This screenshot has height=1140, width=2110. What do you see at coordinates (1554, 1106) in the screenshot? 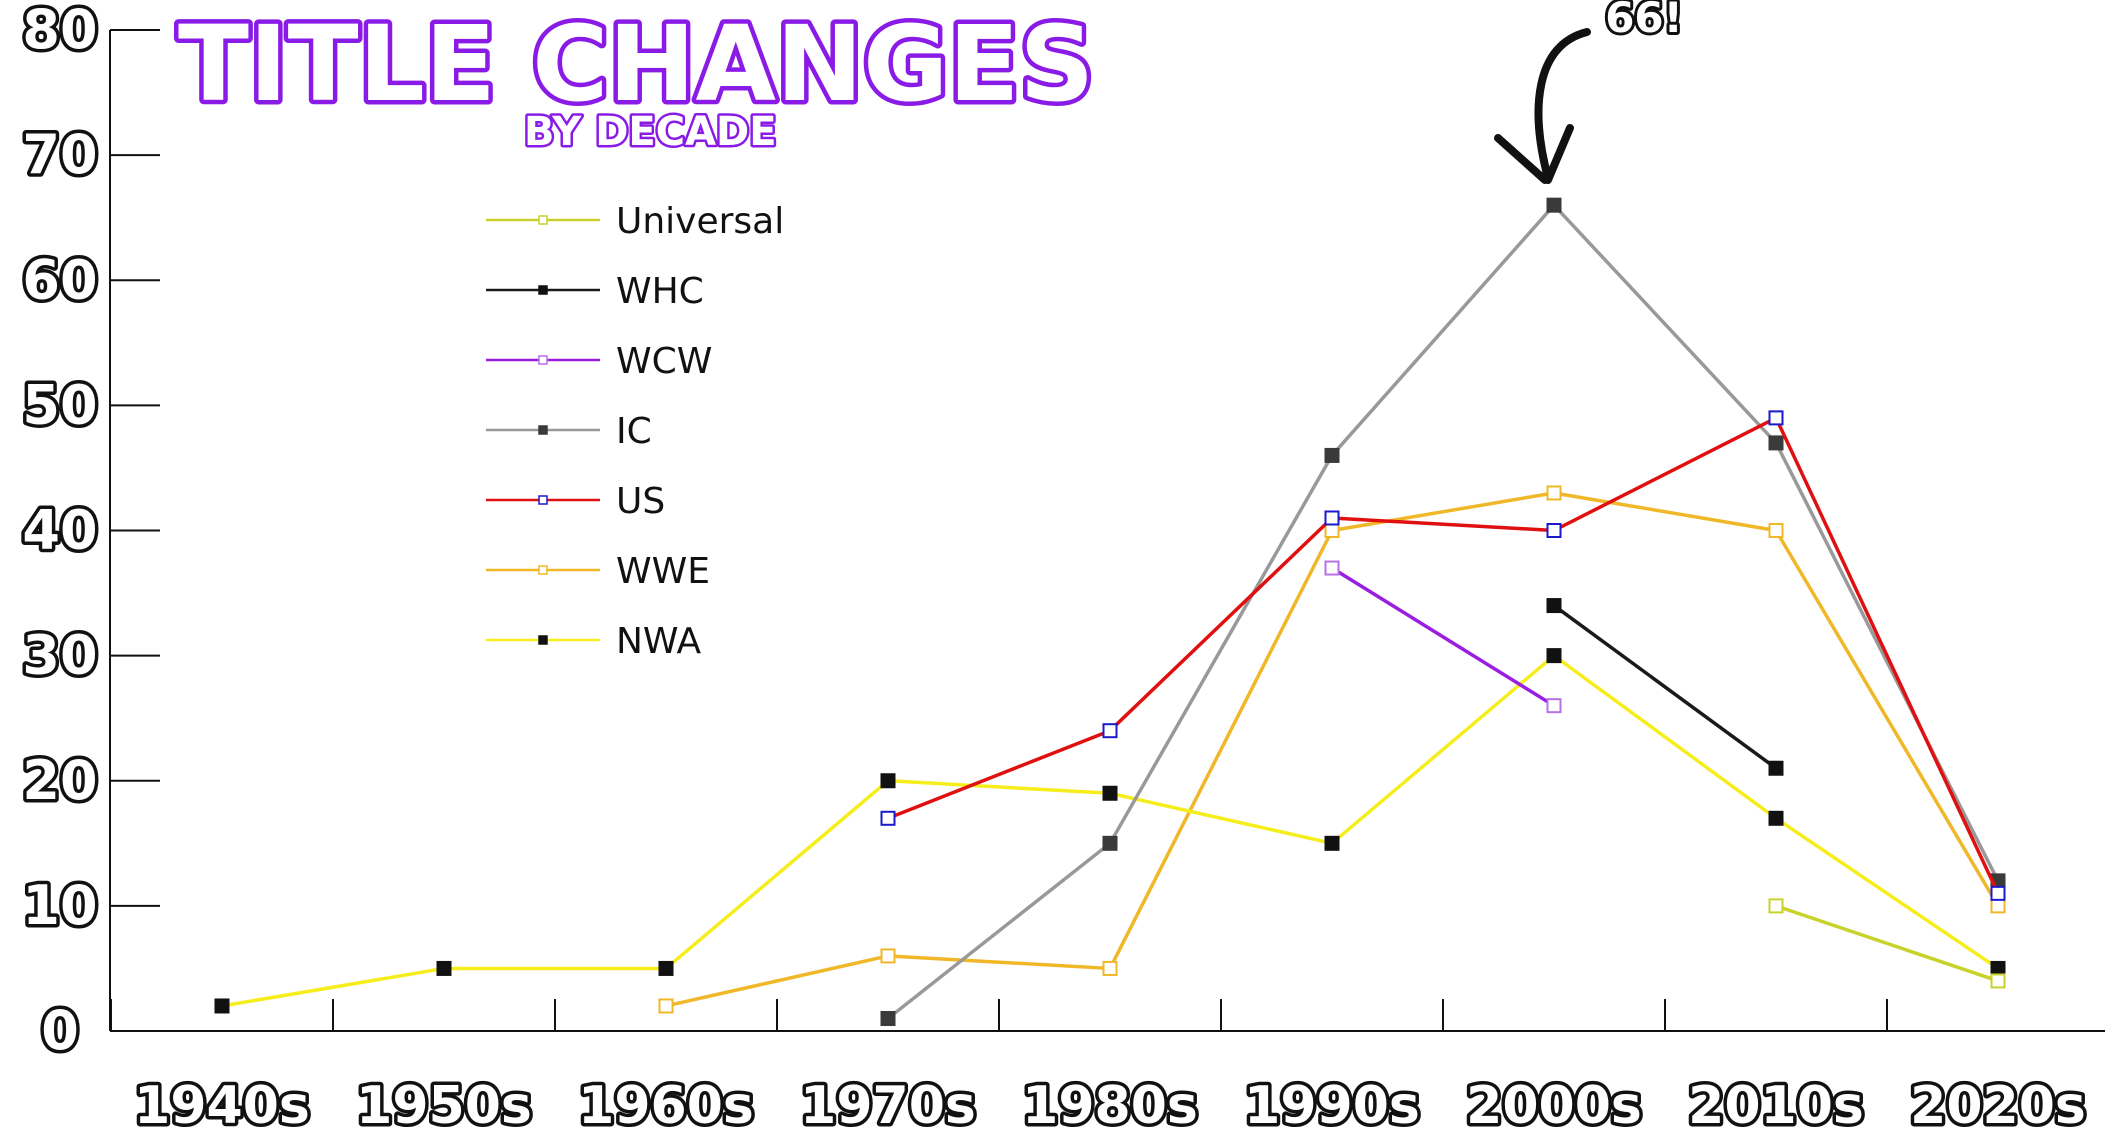
I see `x-tick-label: 2000s` at bounding box center [1554, 1106].